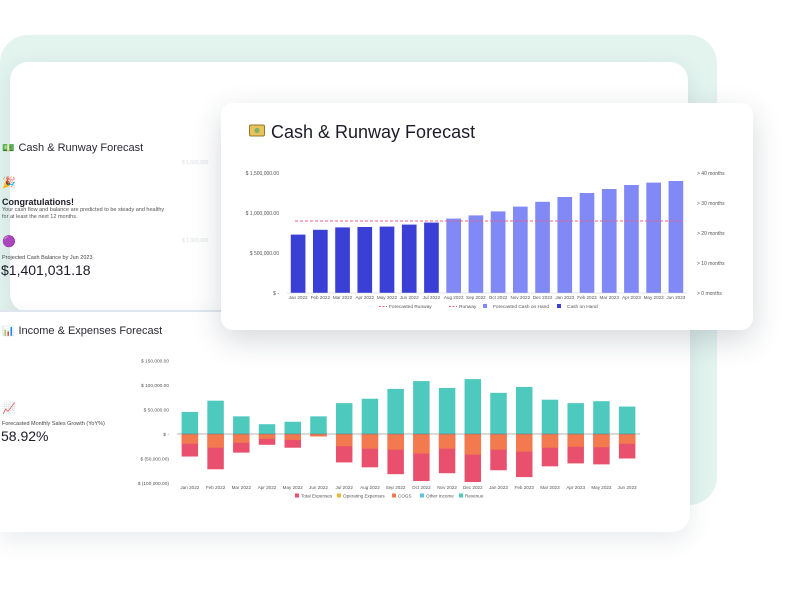 The height and width of the screenshot is (597, 807). What do you see at coordinates (264, 254) in the screenshot?
I see `y-tick-label: $ 500,000.00` at bounding box center [264, 254].